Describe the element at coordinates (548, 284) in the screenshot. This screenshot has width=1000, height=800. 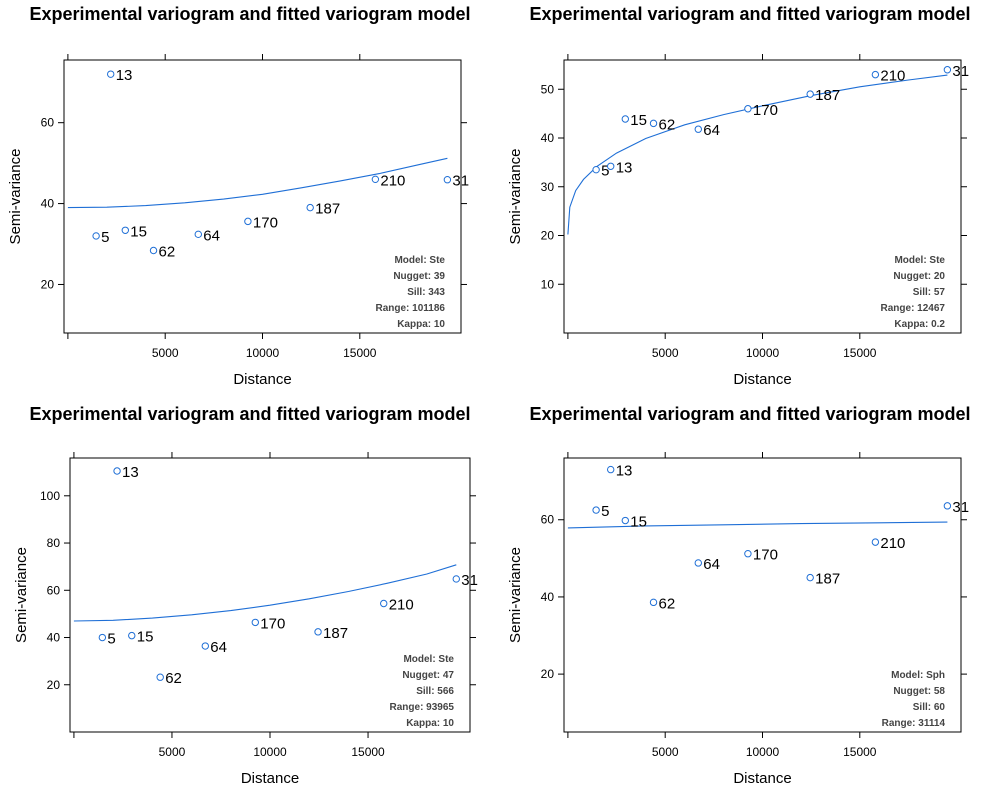
I see `y-tick-label: 10` at that location.